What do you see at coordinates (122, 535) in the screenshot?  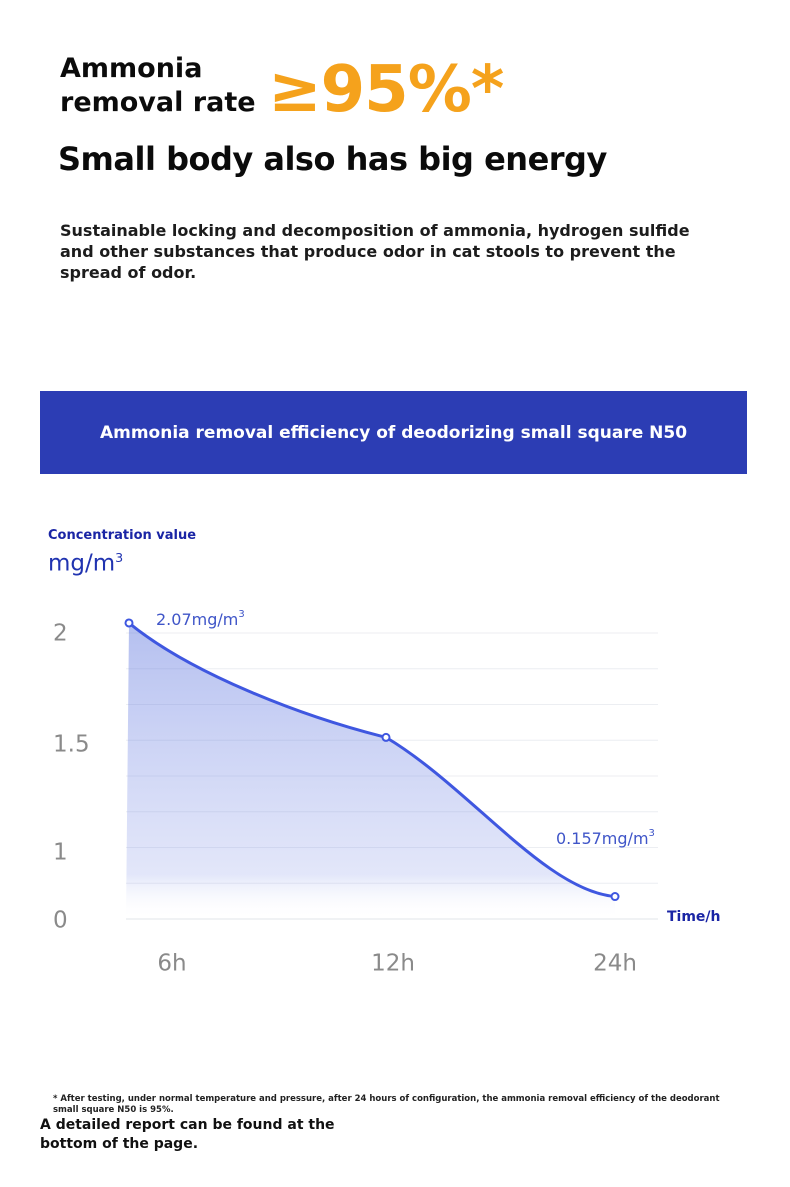 I see `y-axis-label: Concentration value` at bounding box center [122, 535].